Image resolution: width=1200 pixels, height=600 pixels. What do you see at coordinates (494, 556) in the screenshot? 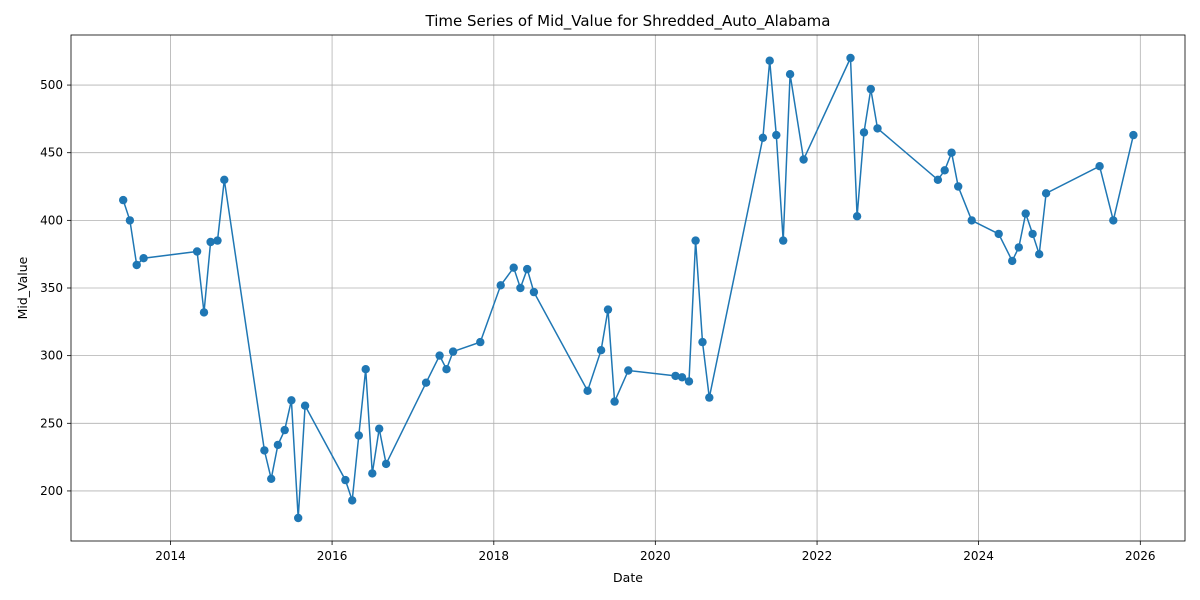
I see `x-tick-label: 2018` at bounding box center [494, 556].